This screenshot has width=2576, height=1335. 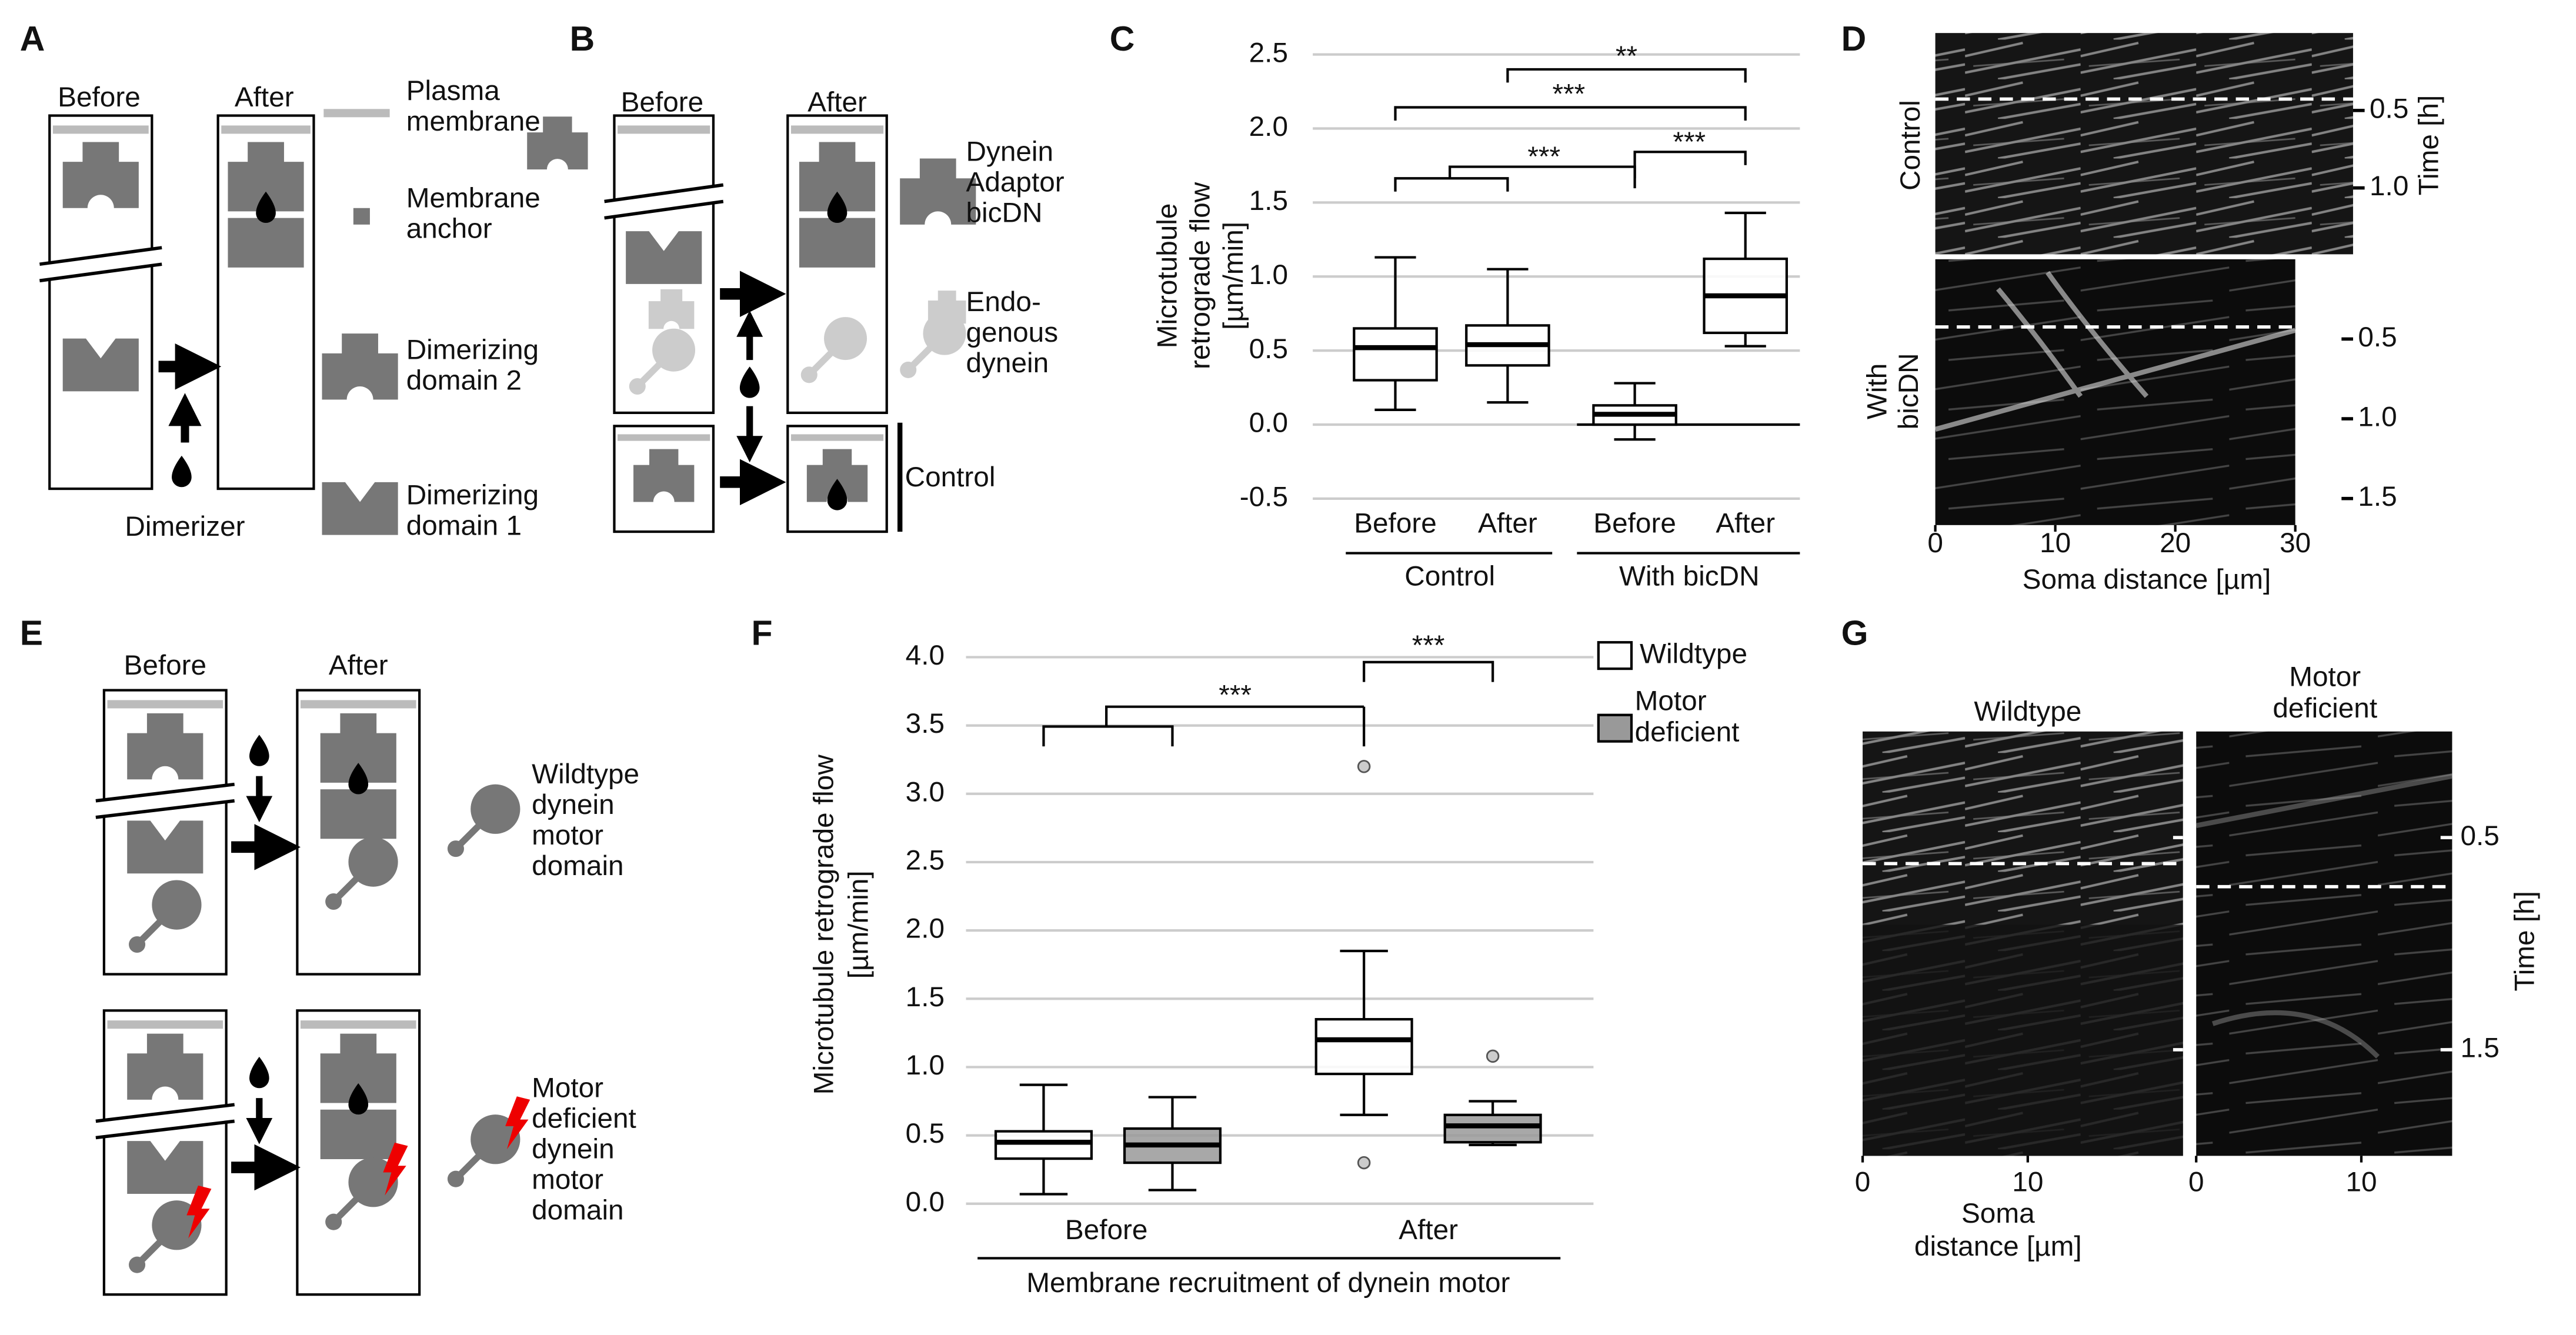 I want to click on axis-title: distance [µm], so click(x=1998, y=1246).